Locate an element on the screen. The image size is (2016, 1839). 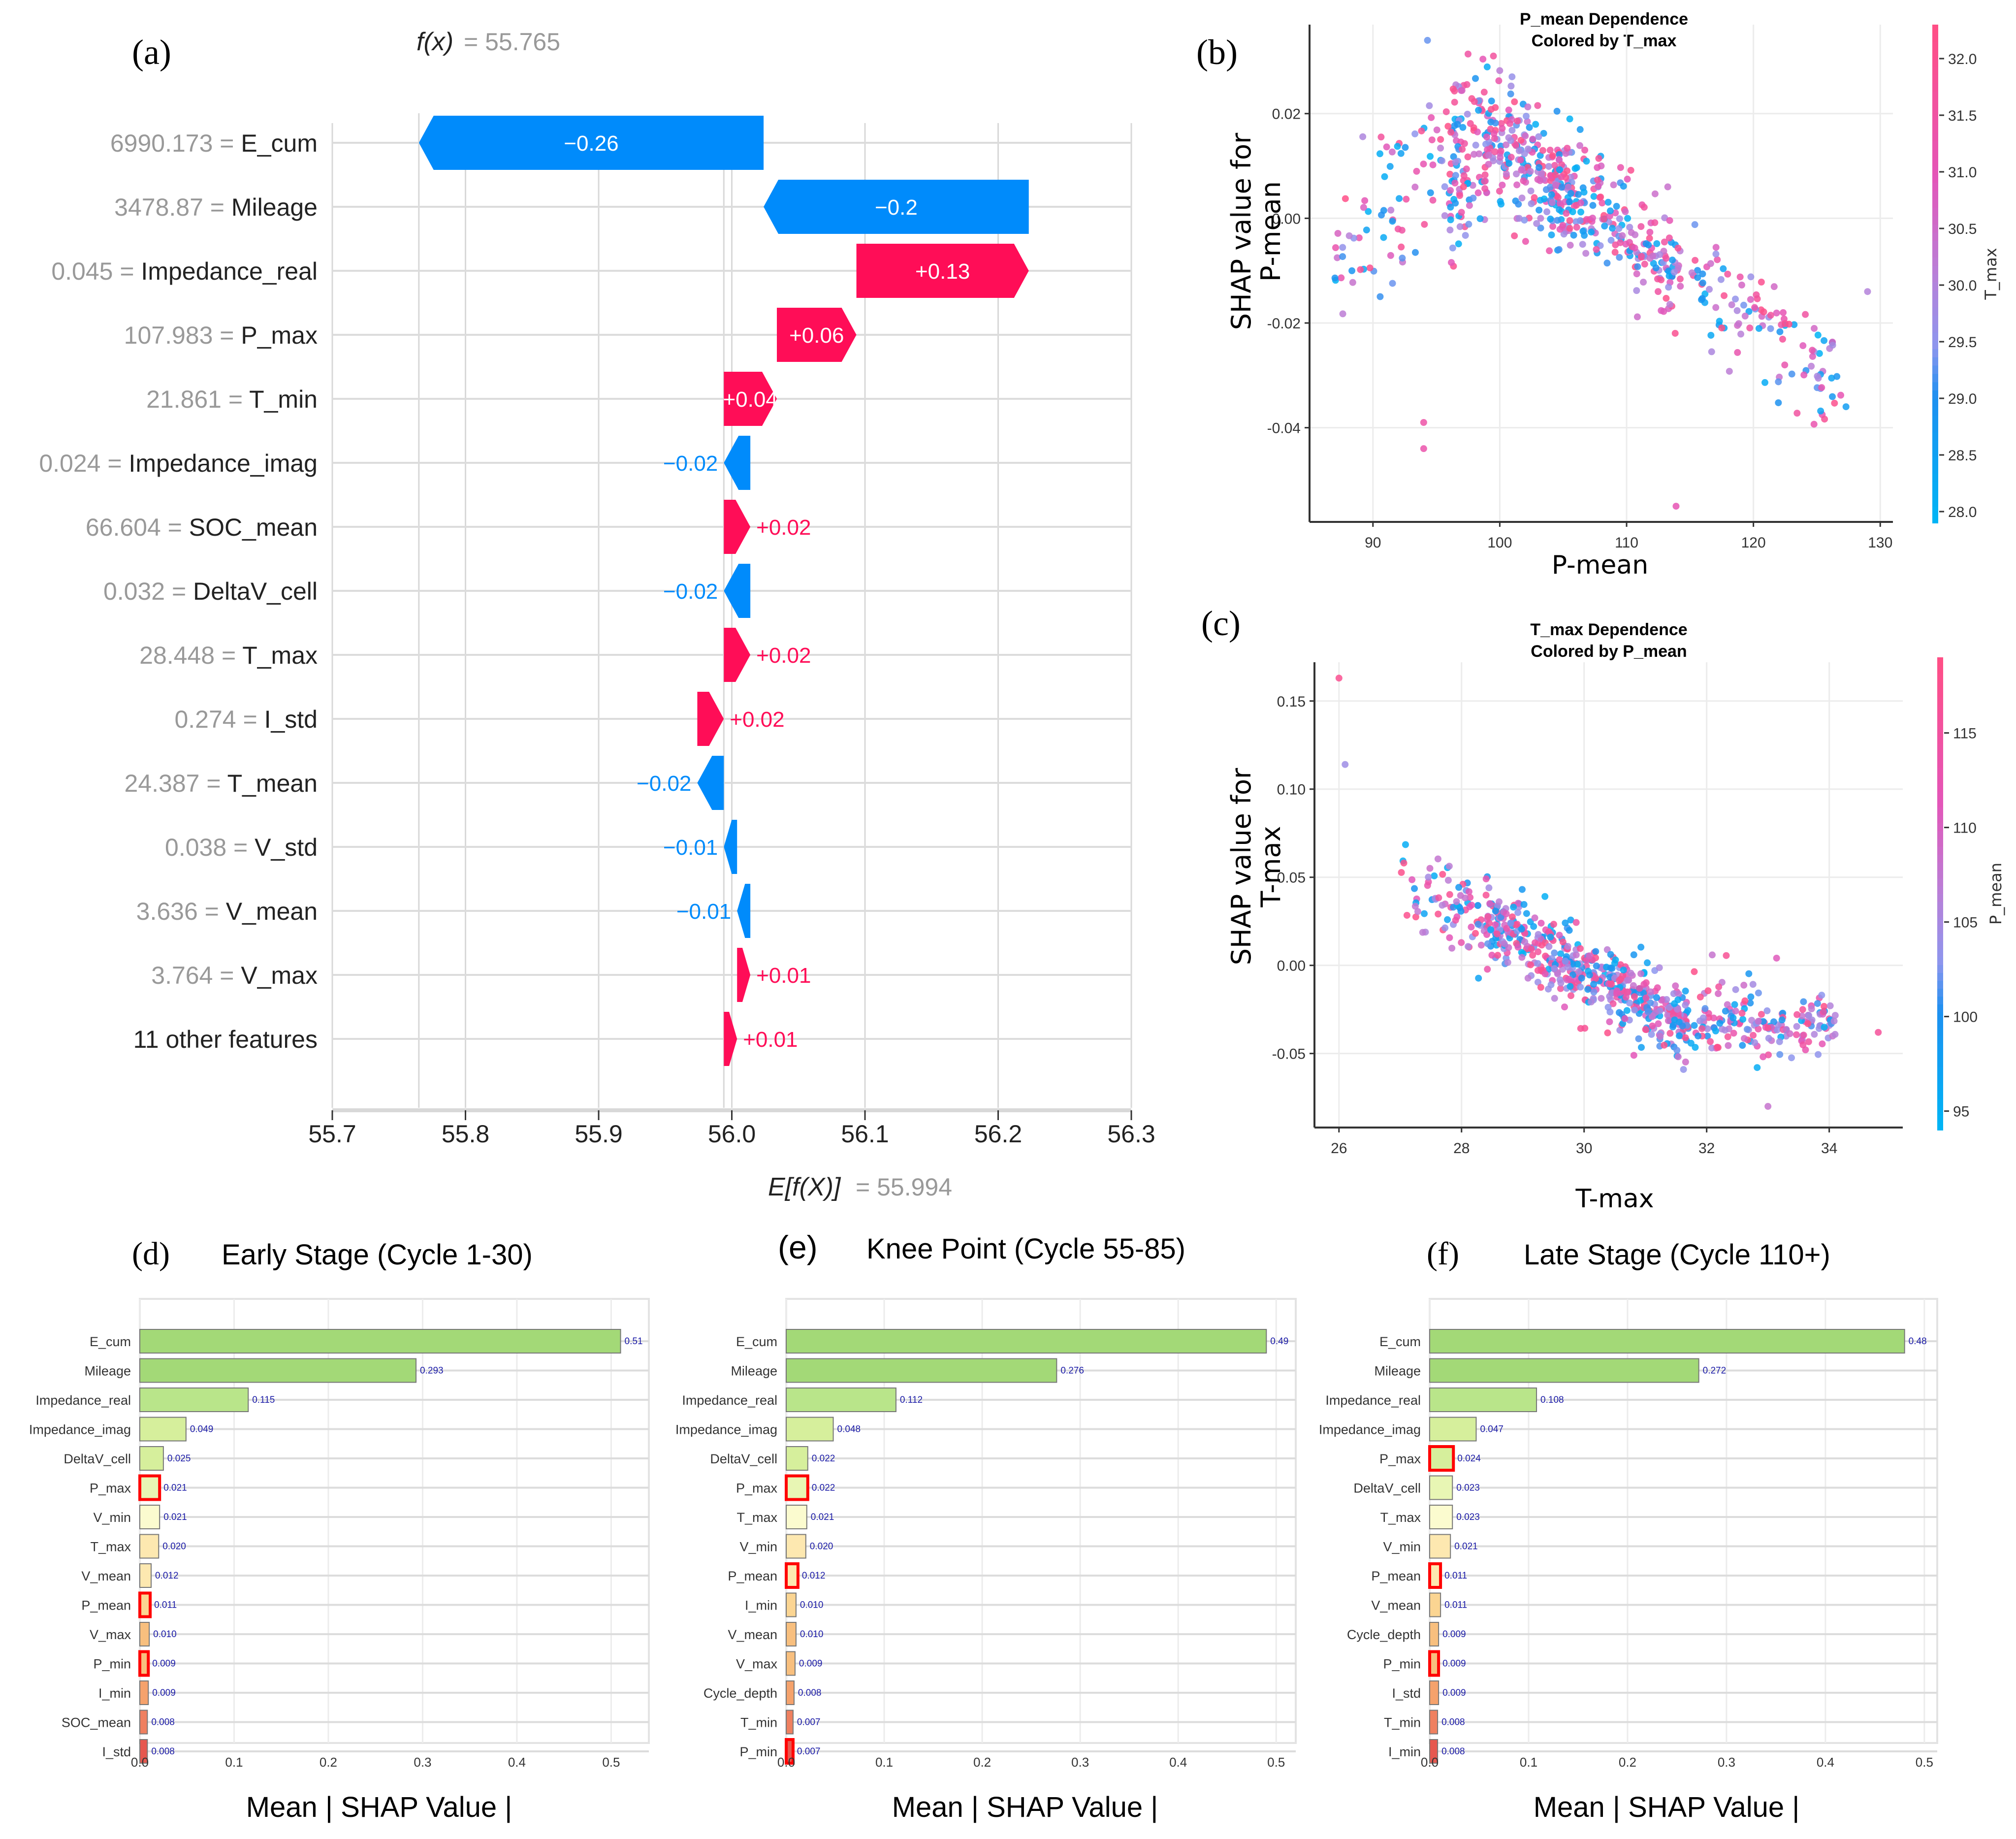
colorbar-tick-label: 29.5 is located at coordinates (1962, 342).